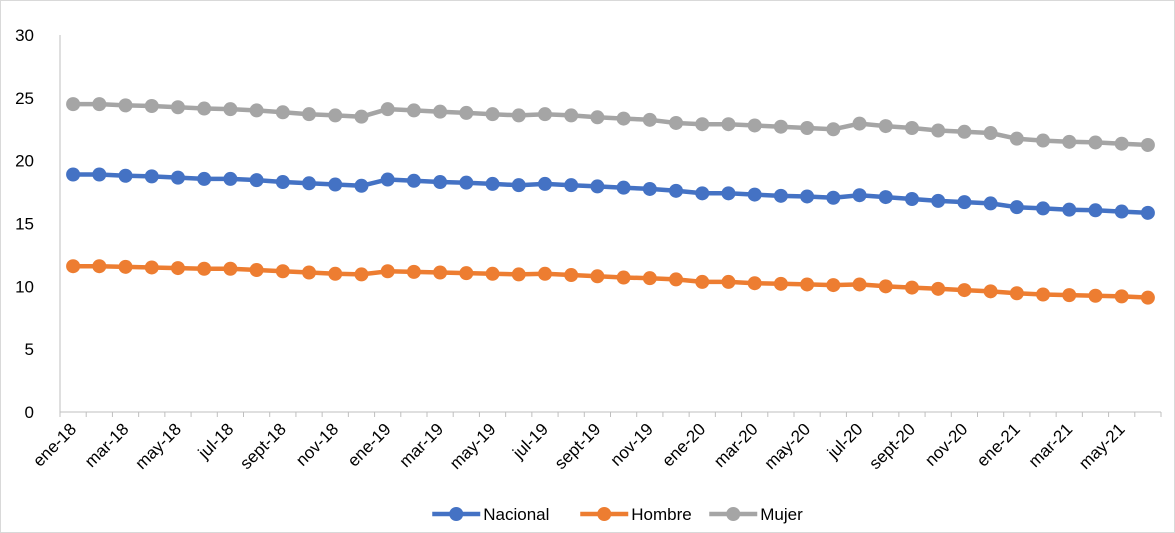 This screenshot has width=1175, height=533. I want to click on x-tick-label: may-18, so click(158, 447).